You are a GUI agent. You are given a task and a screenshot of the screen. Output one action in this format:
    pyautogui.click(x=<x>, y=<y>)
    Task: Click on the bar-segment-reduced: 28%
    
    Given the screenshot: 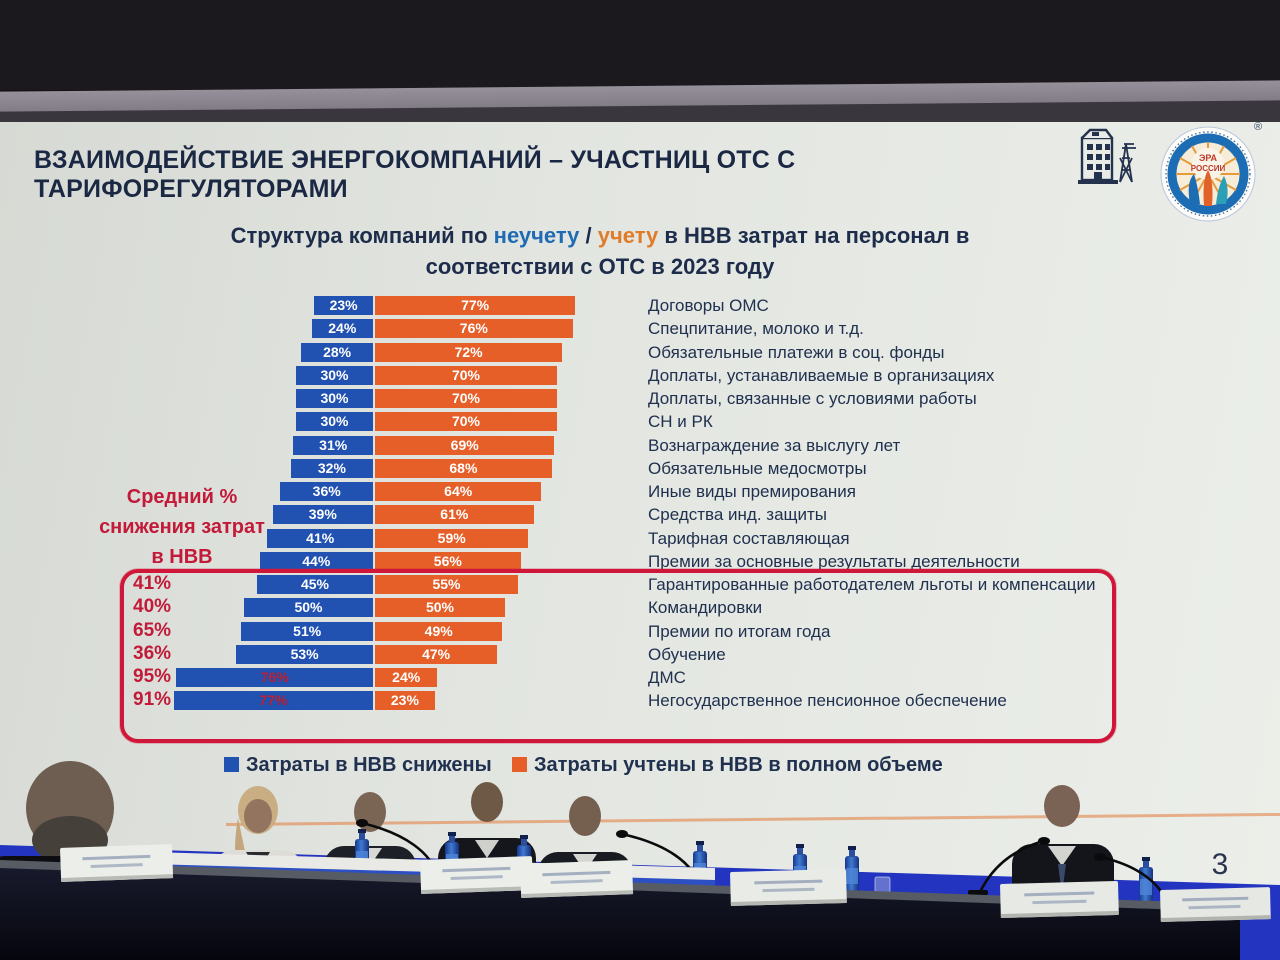 What is the action you would take?
    pyautogui.click(x=337, y=352)
    